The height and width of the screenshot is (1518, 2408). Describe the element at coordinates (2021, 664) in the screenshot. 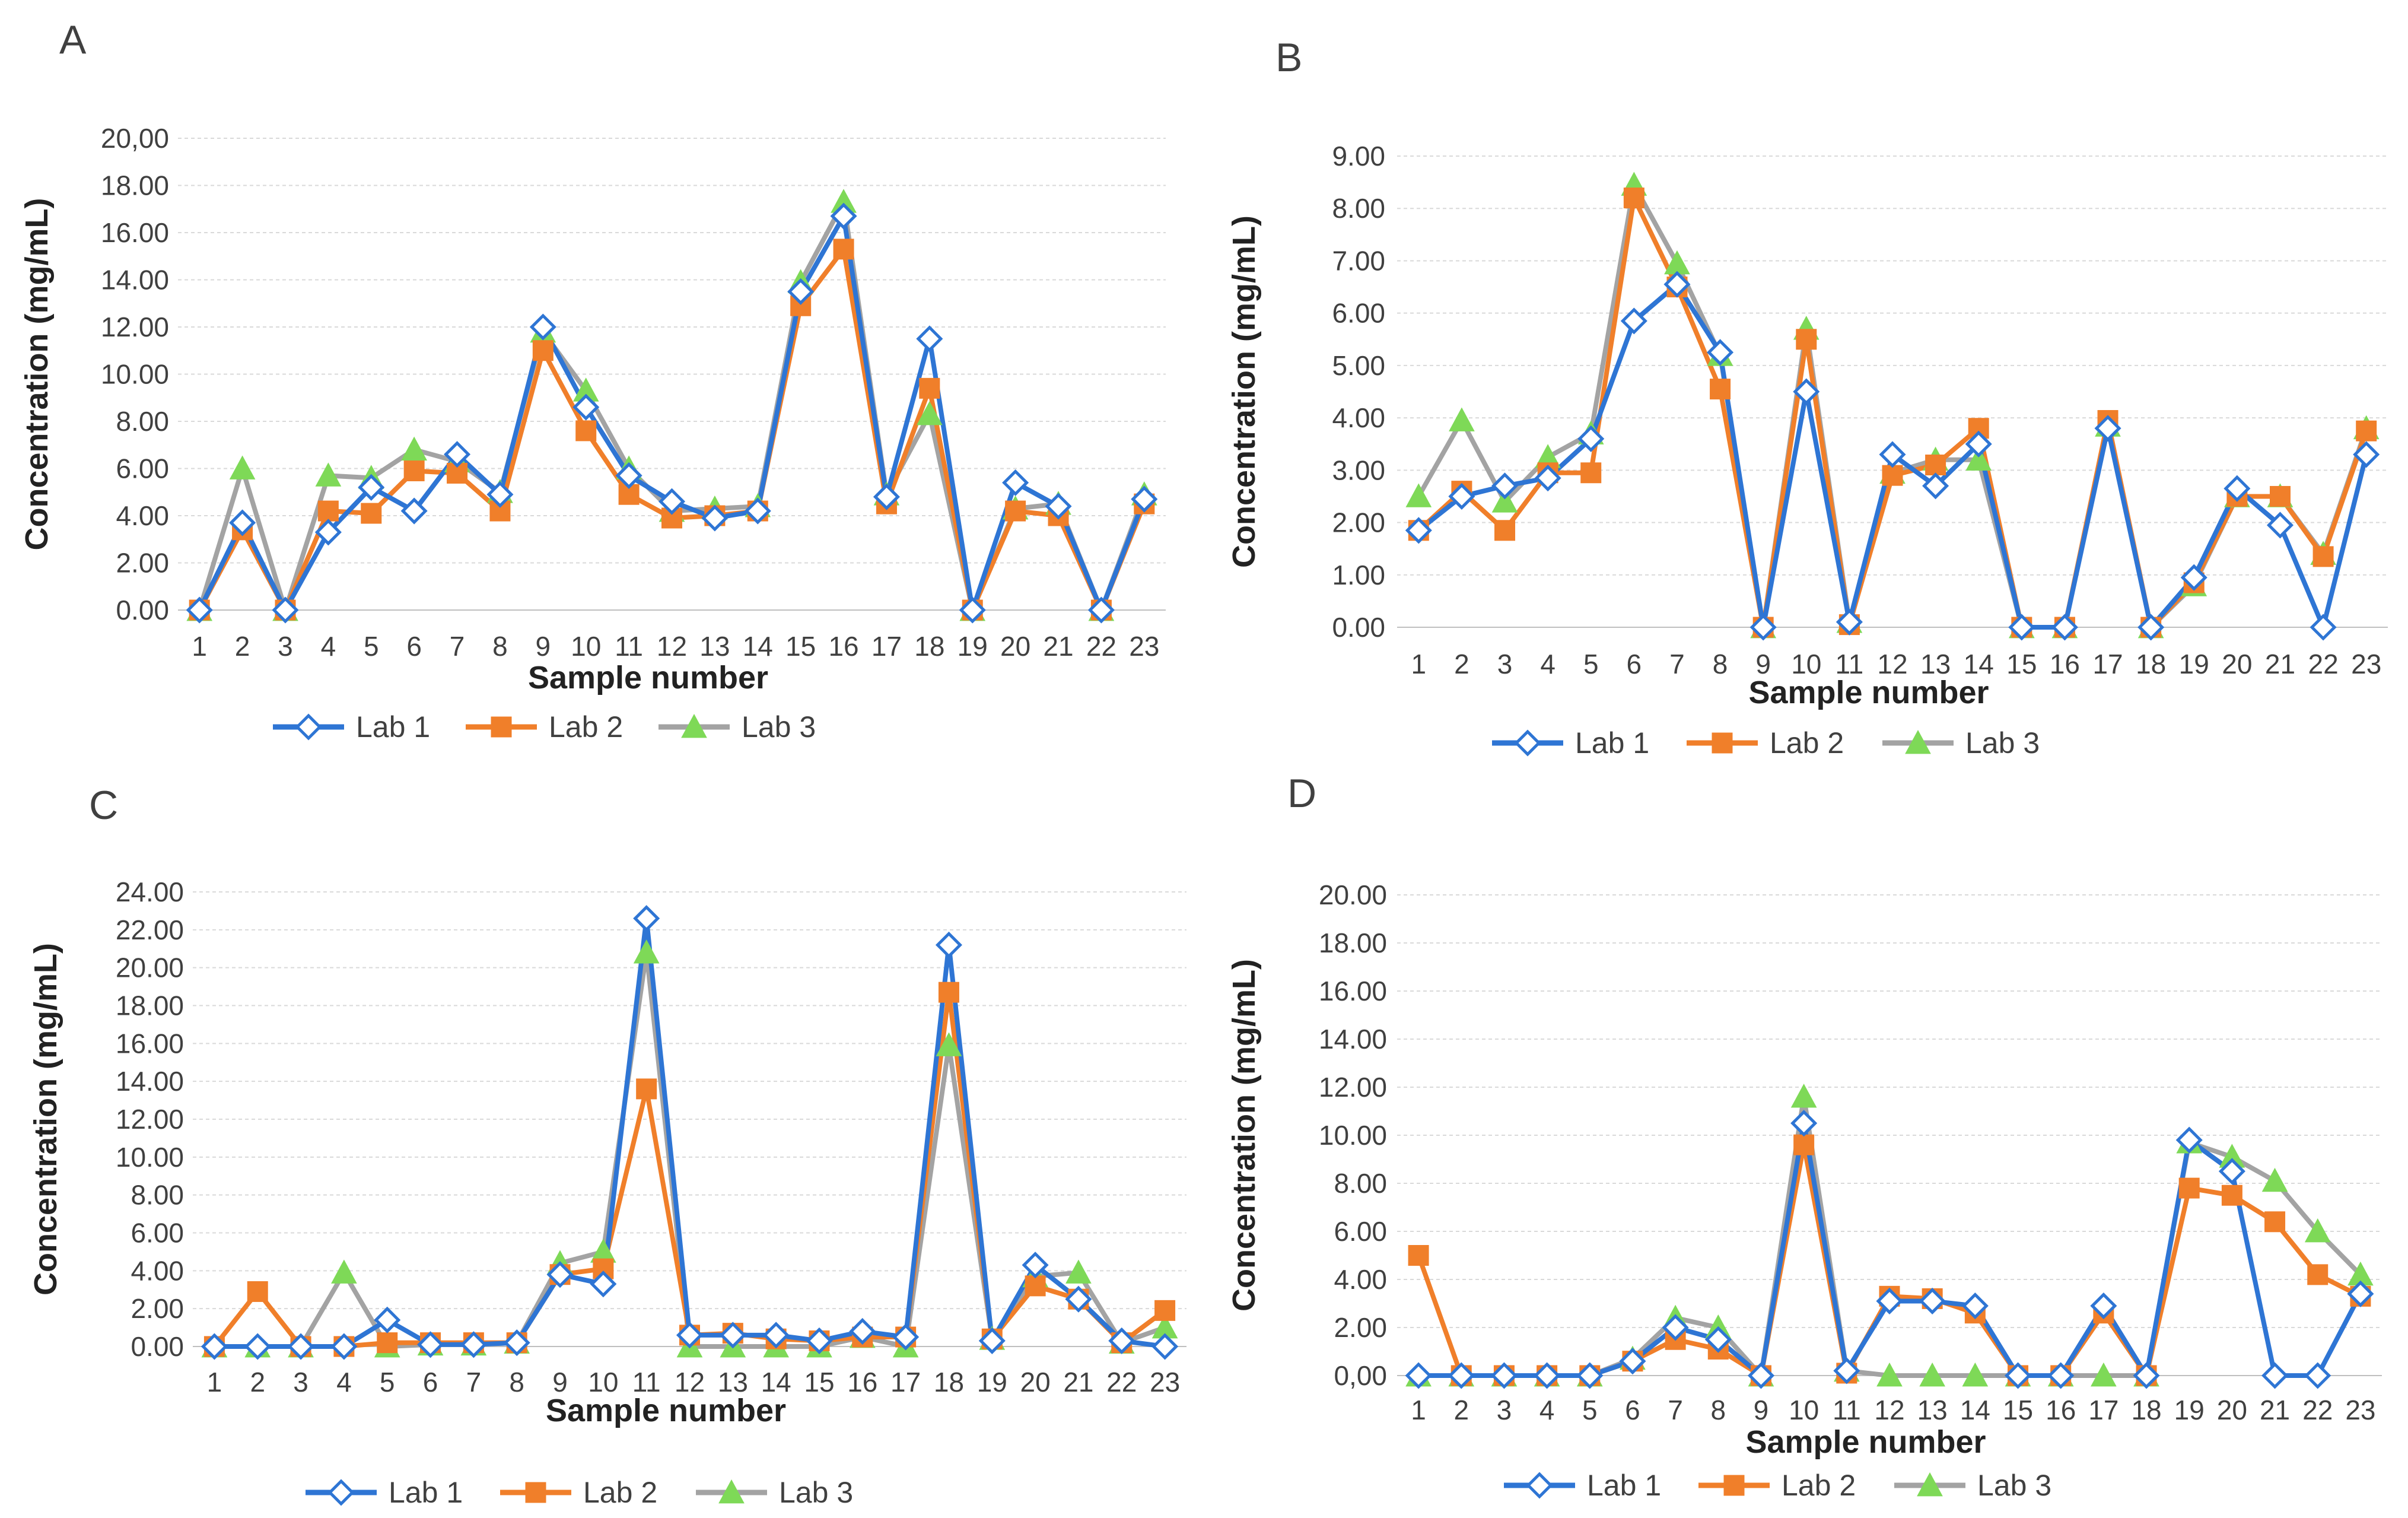

I see `chart-b-xtick-label: 15` at that location.